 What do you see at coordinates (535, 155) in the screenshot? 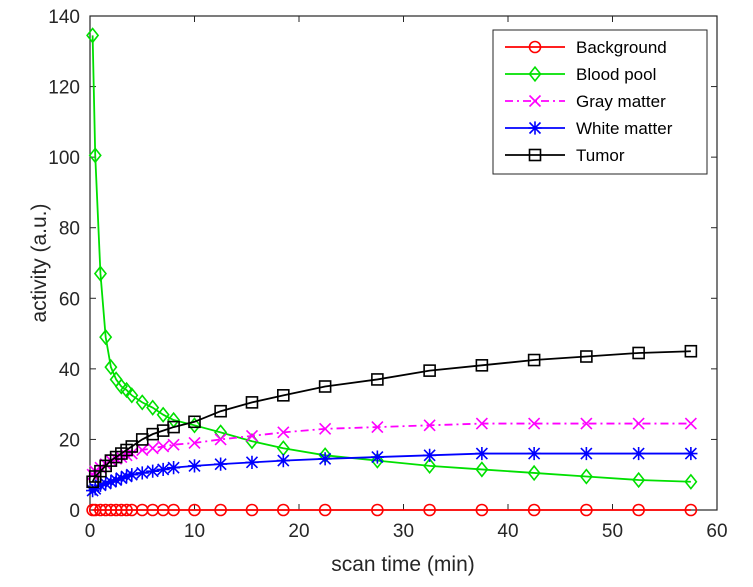
I see `legend-marker-tumor` at bounding box center [535, 155].